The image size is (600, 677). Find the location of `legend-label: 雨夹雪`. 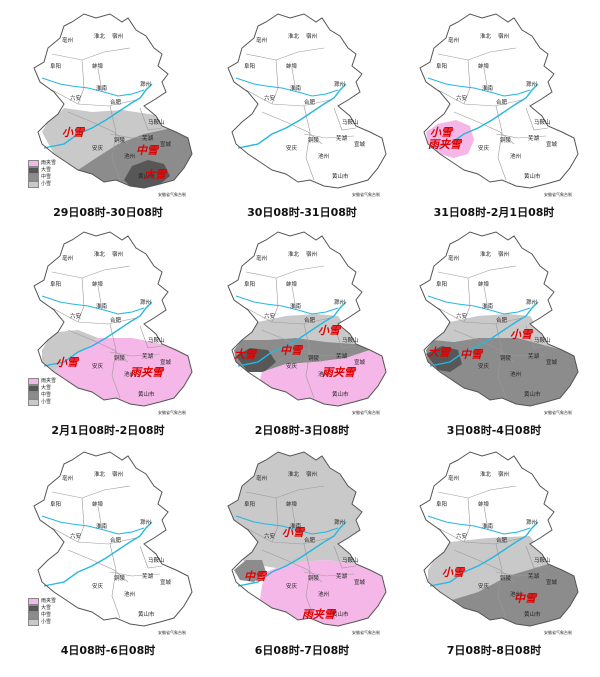

legend-label: 雨夹雪 is located at coordinates (49, 381).